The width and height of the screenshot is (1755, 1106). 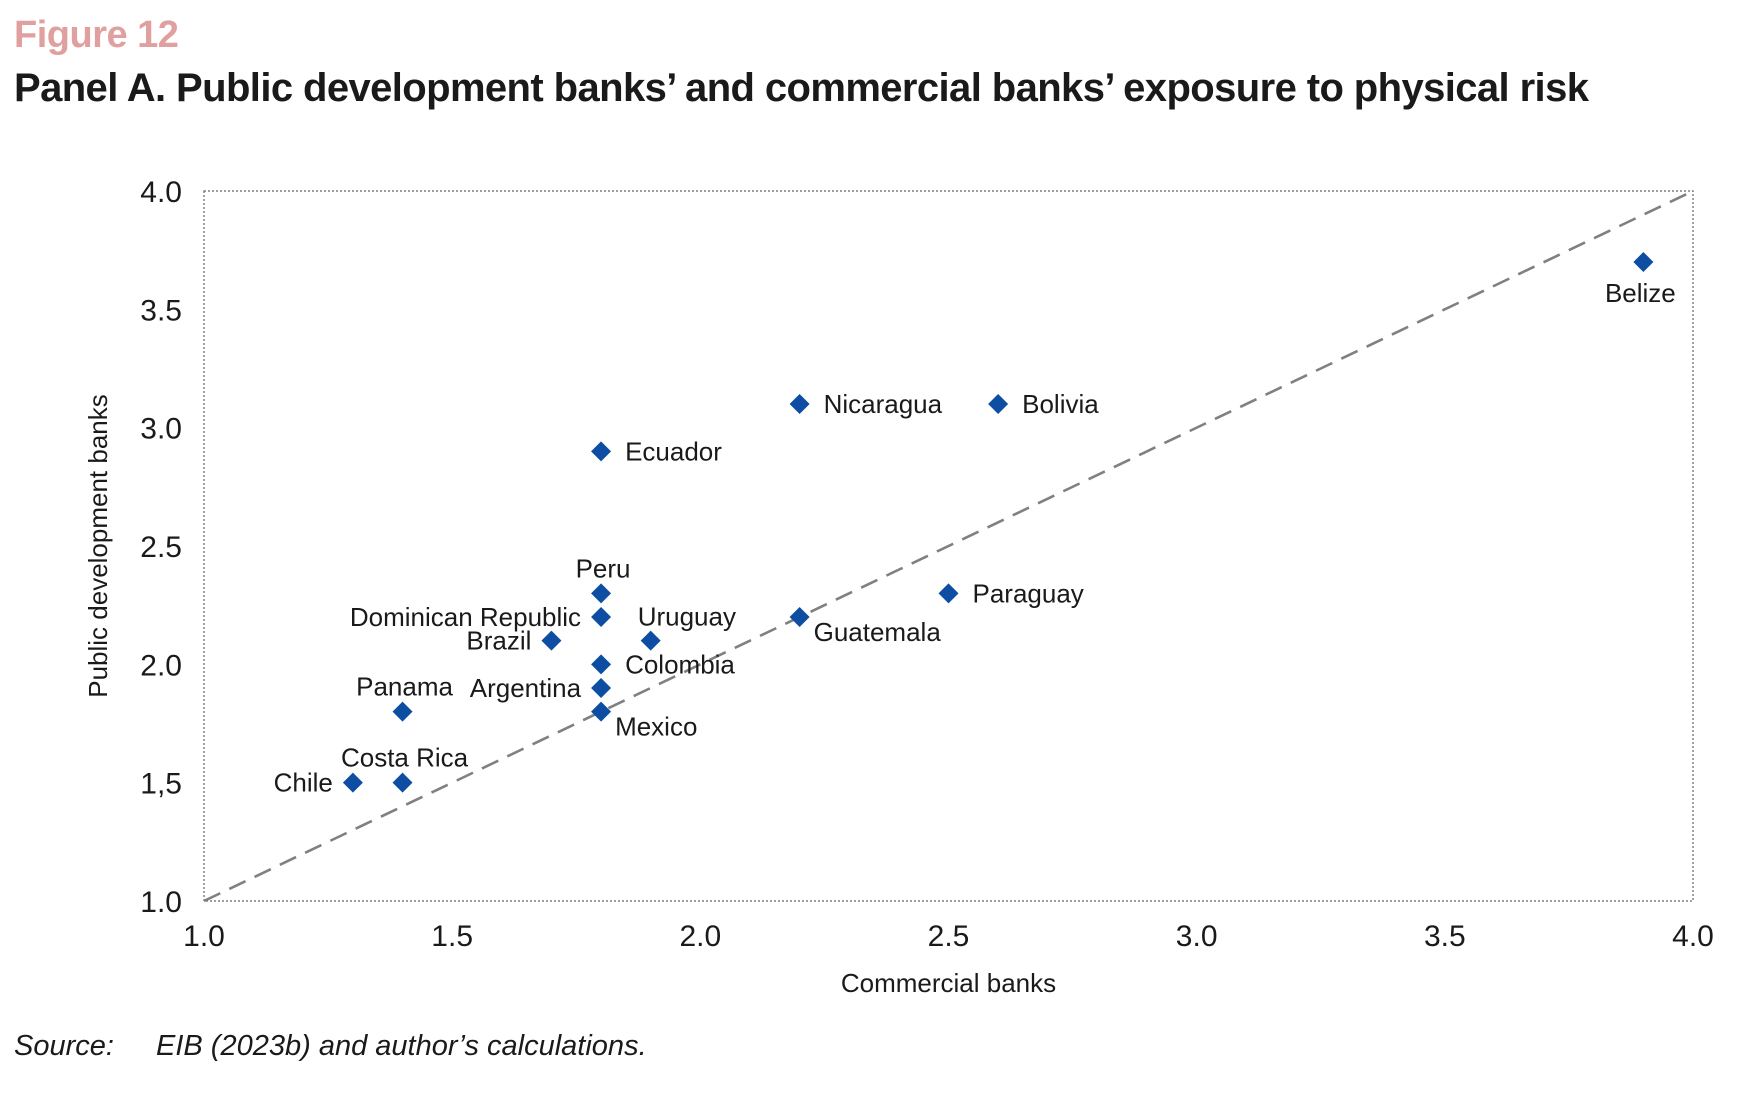 I want to click on point-label: Costa Rica, so click(x=405, y=758).